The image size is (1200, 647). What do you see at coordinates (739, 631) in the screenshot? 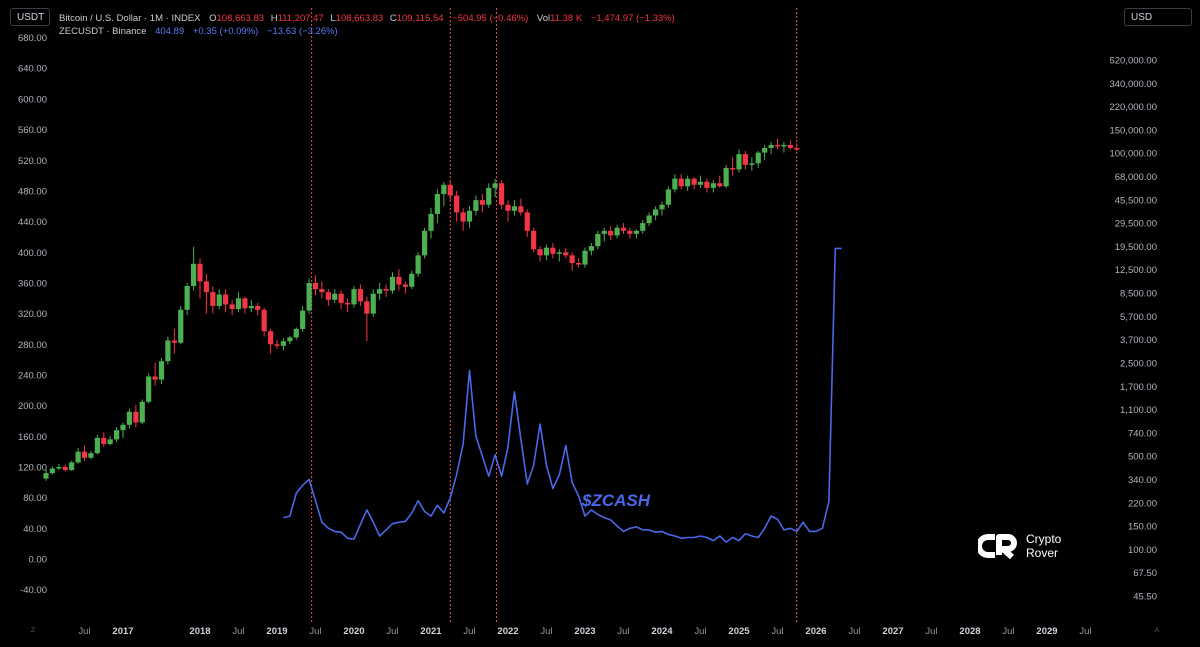
I see `x-axis-tick-label: 2025` at bounding box center [739, 631].